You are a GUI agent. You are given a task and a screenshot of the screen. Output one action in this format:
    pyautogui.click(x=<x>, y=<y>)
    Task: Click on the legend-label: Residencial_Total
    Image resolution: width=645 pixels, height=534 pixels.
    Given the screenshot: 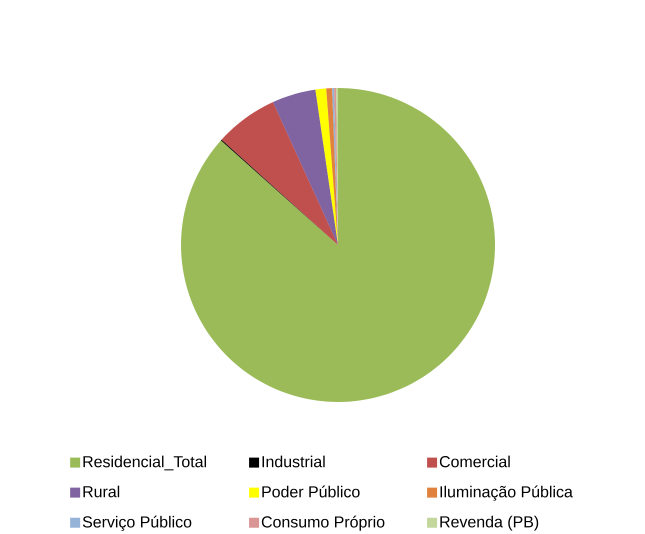 What is the action you would take?
    pyautogui.click(x=144, y=463)
    